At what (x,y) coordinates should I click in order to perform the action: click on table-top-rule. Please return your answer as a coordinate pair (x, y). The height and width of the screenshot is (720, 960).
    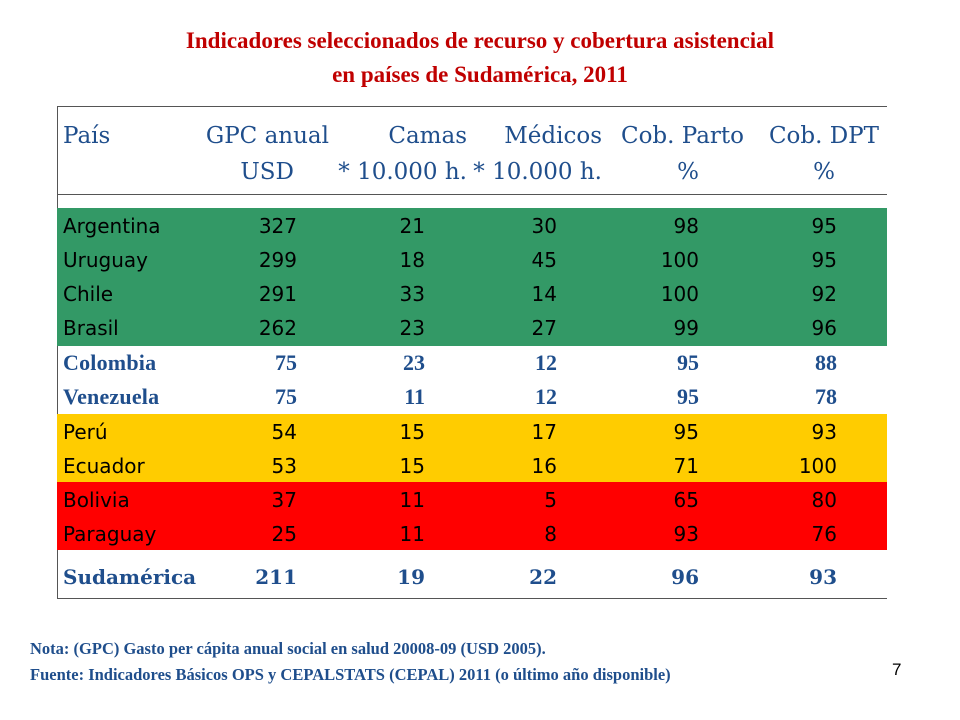
    Looking at the image, I should click on (472, 106).